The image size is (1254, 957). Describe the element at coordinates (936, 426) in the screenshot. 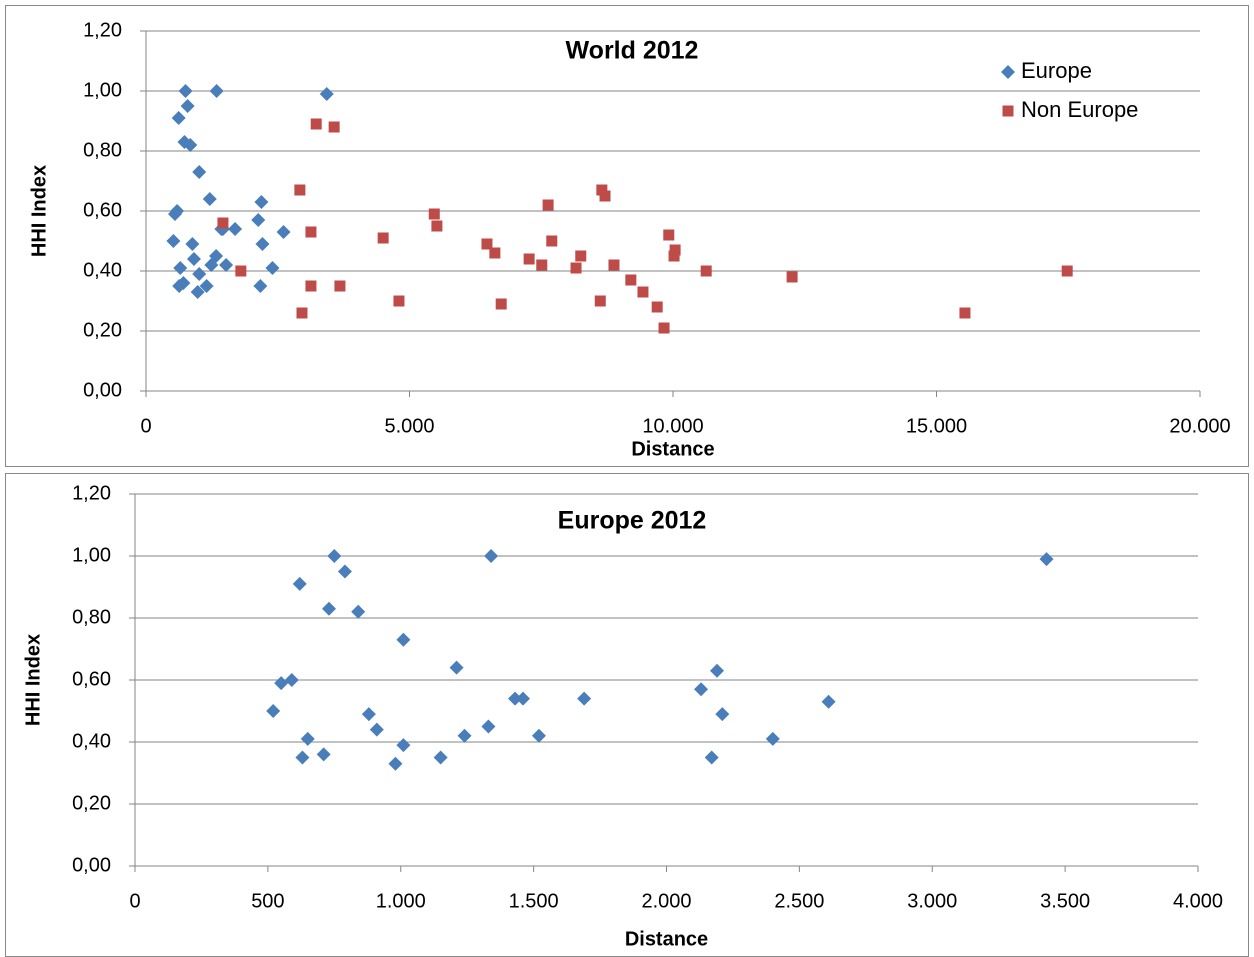

I see `x-tick-label: 15.000` at that location.